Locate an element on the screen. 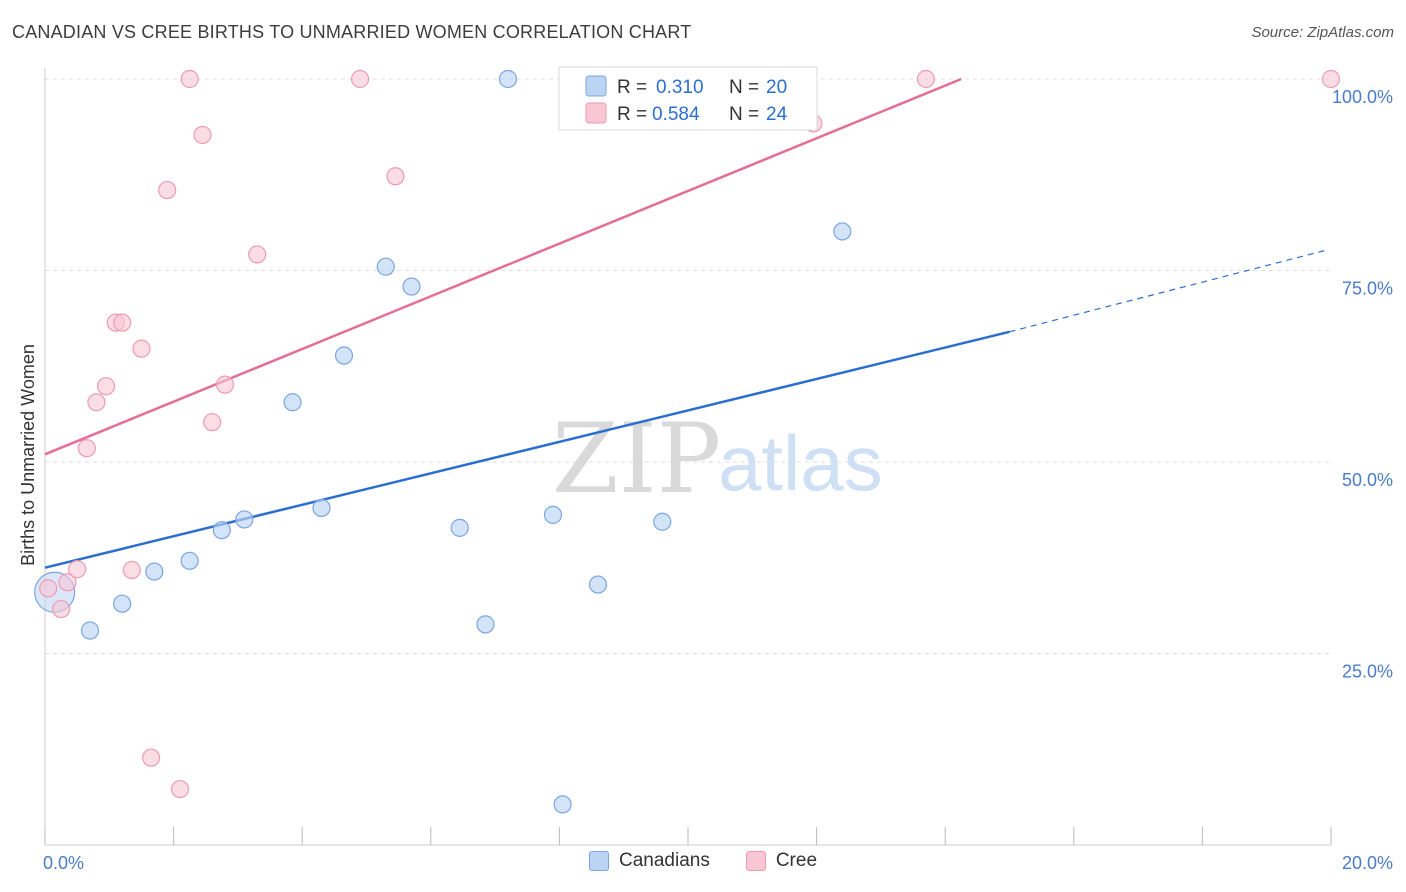  watermark-atlas: atlas is located at coordinates (800, 463).